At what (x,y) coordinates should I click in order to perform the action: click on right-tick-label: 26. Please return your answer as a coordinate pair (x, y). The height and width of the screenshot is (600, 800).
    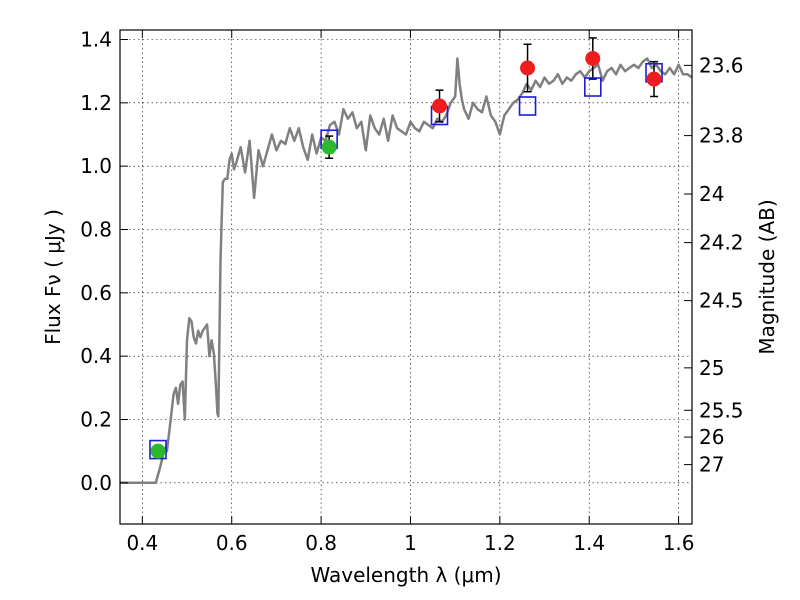
    Looking at the image, I should click on (711, 437).